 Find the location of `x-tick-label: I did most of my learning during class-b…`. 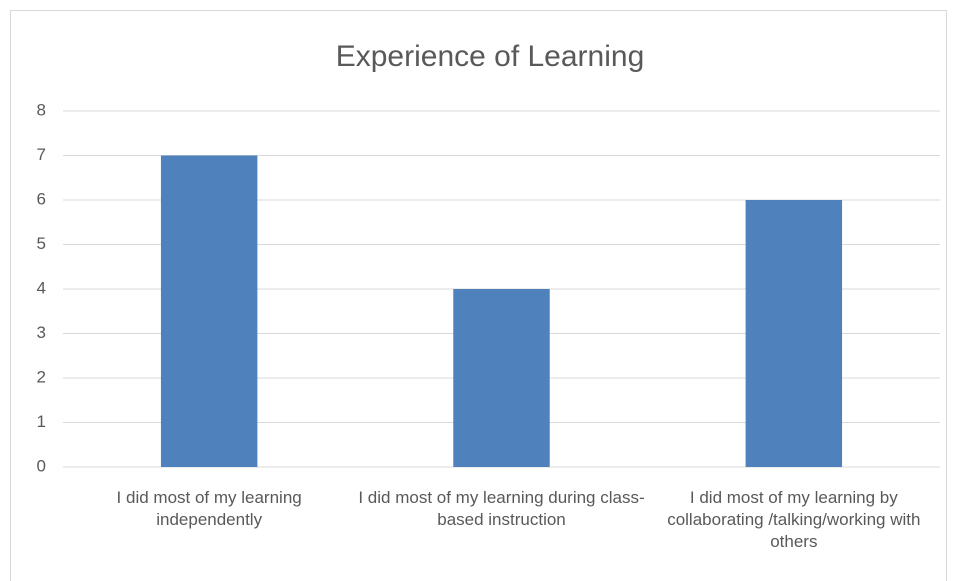

x-tick-label: I did most of my learning during class-b… is located at coordinates (501, 508).